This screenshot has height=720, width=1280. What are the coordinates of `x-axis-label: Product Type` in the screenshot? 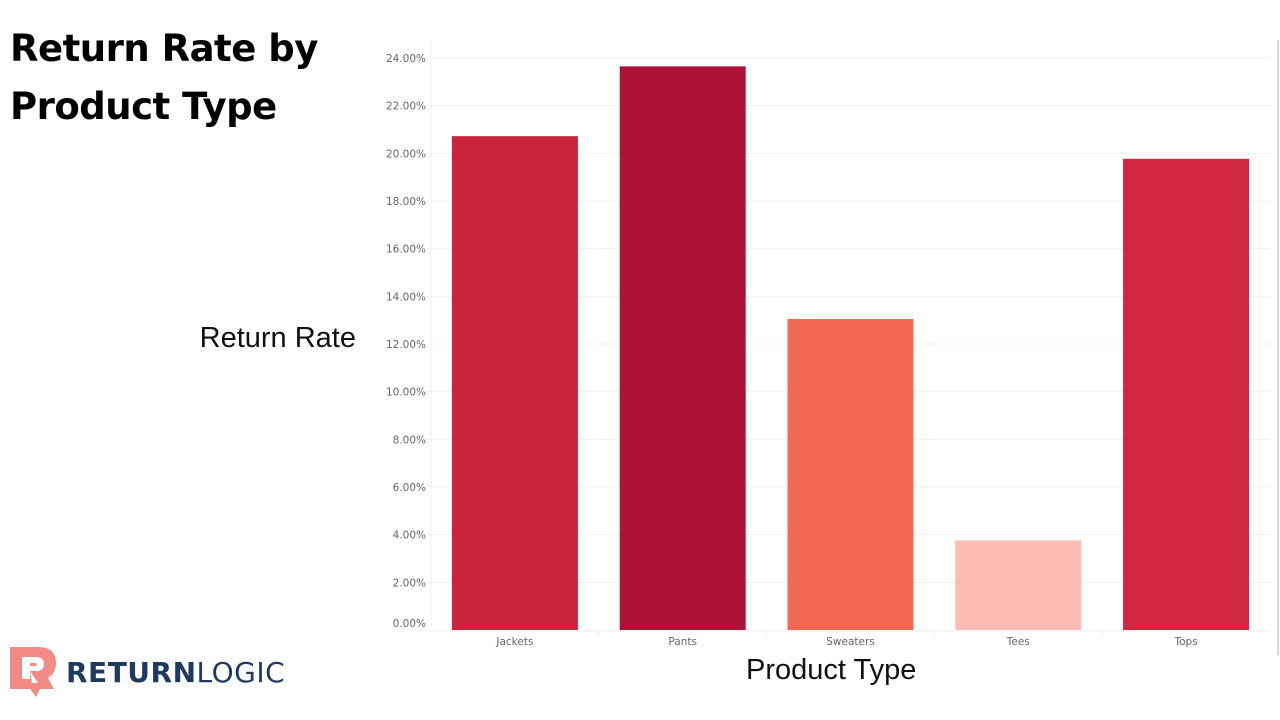 It's located at (831, 670).